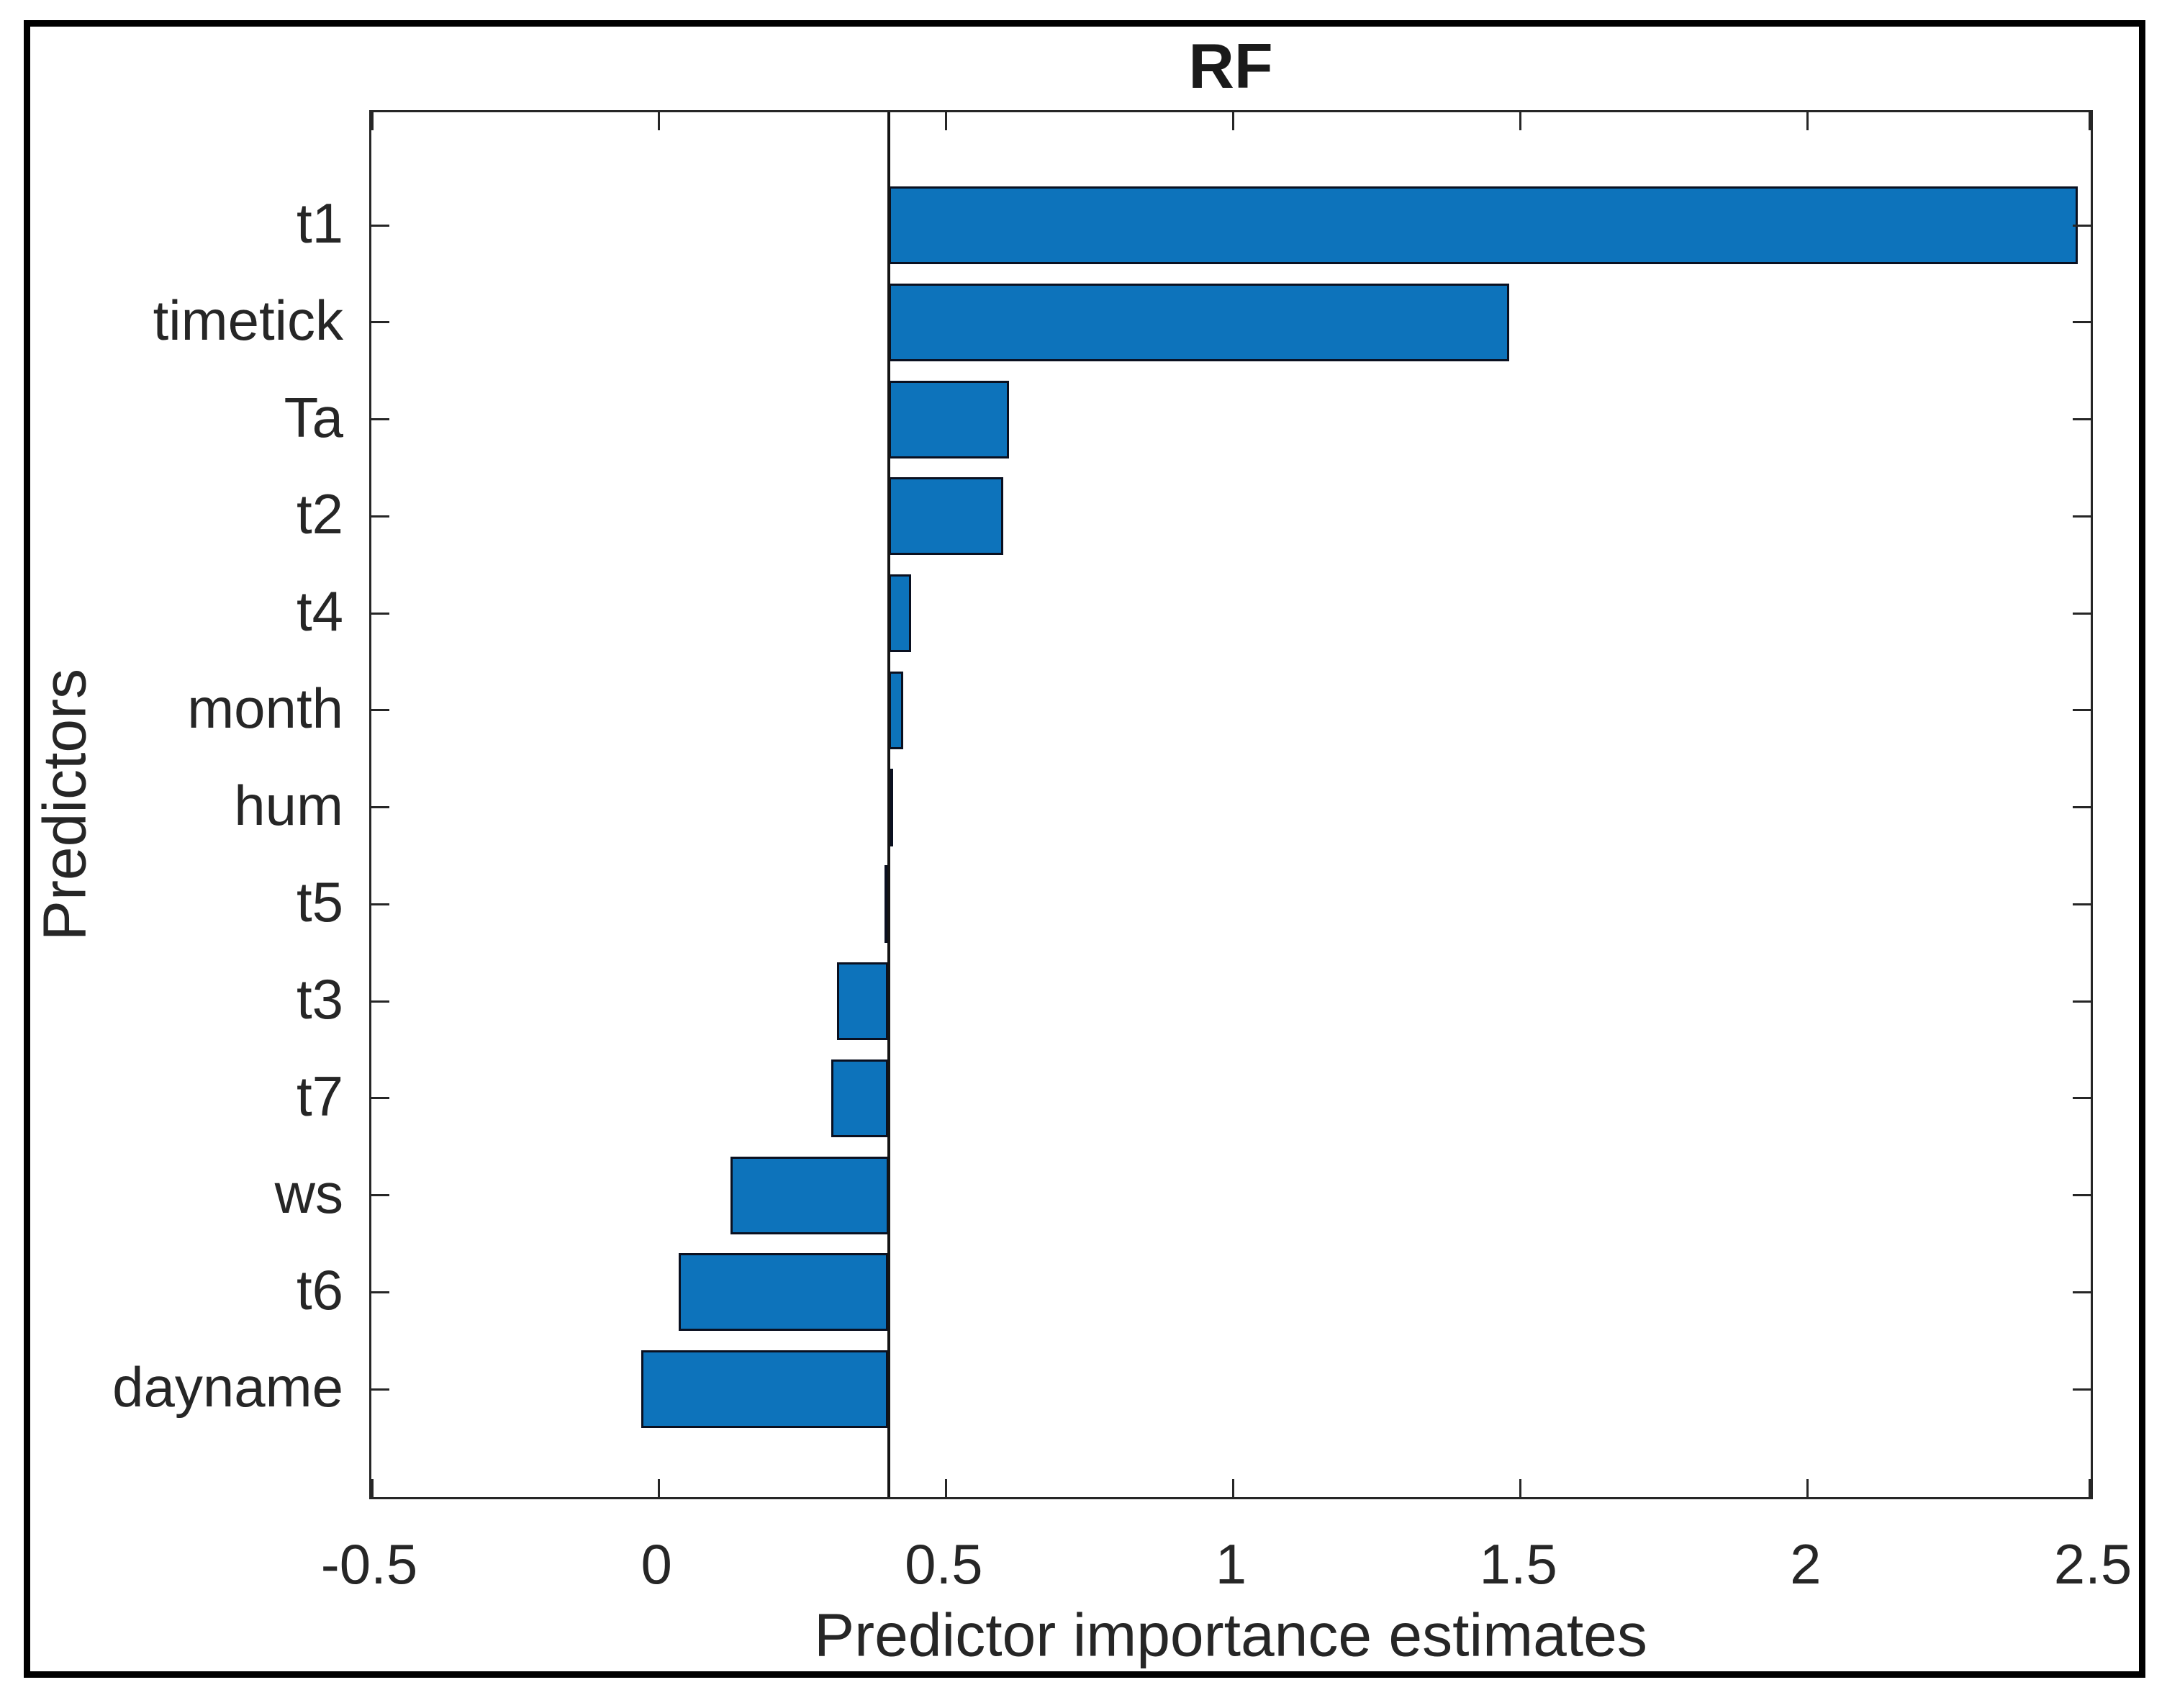 This screenshot has width=2167, height=1708. I want to click on bar-t7, so click(860, 1098).